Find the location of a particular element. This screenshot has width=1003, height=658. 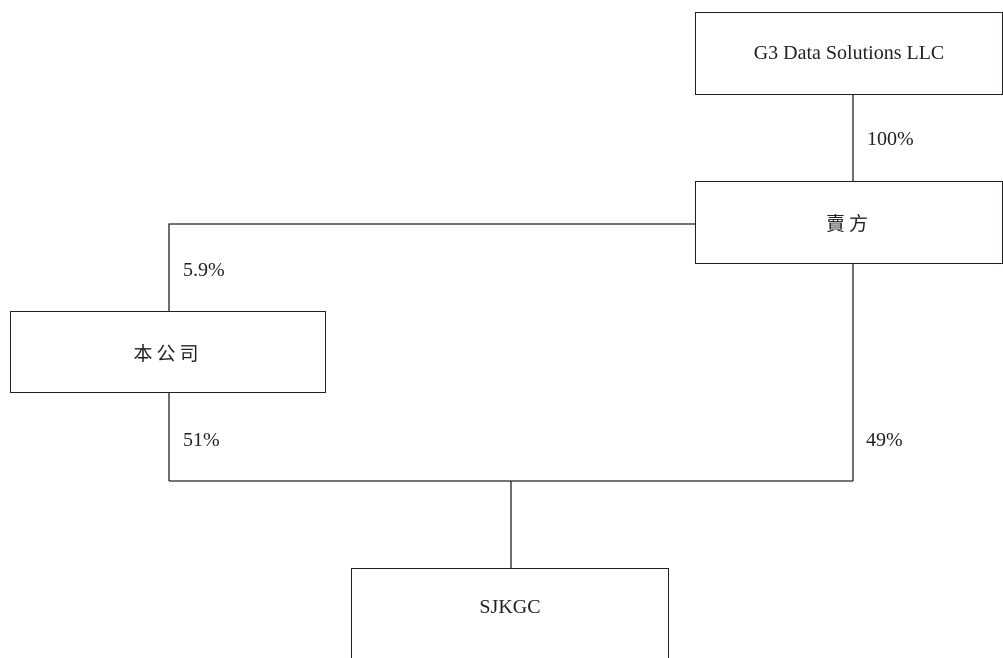

company-entity-box: 本公司 is located at coordinates (168, 352).